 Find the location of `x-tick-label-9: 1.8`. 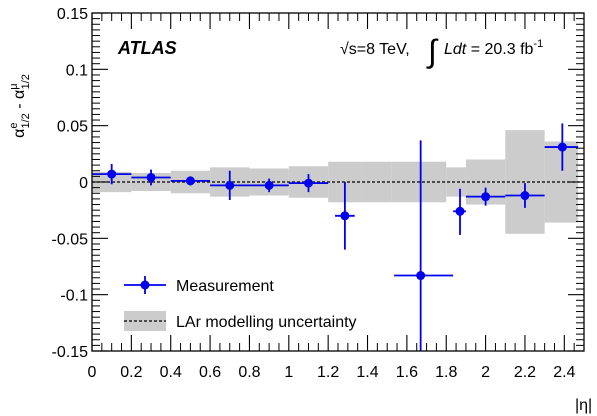

x-tick-label-9: 1.8 is located at coordinates (446, 372).